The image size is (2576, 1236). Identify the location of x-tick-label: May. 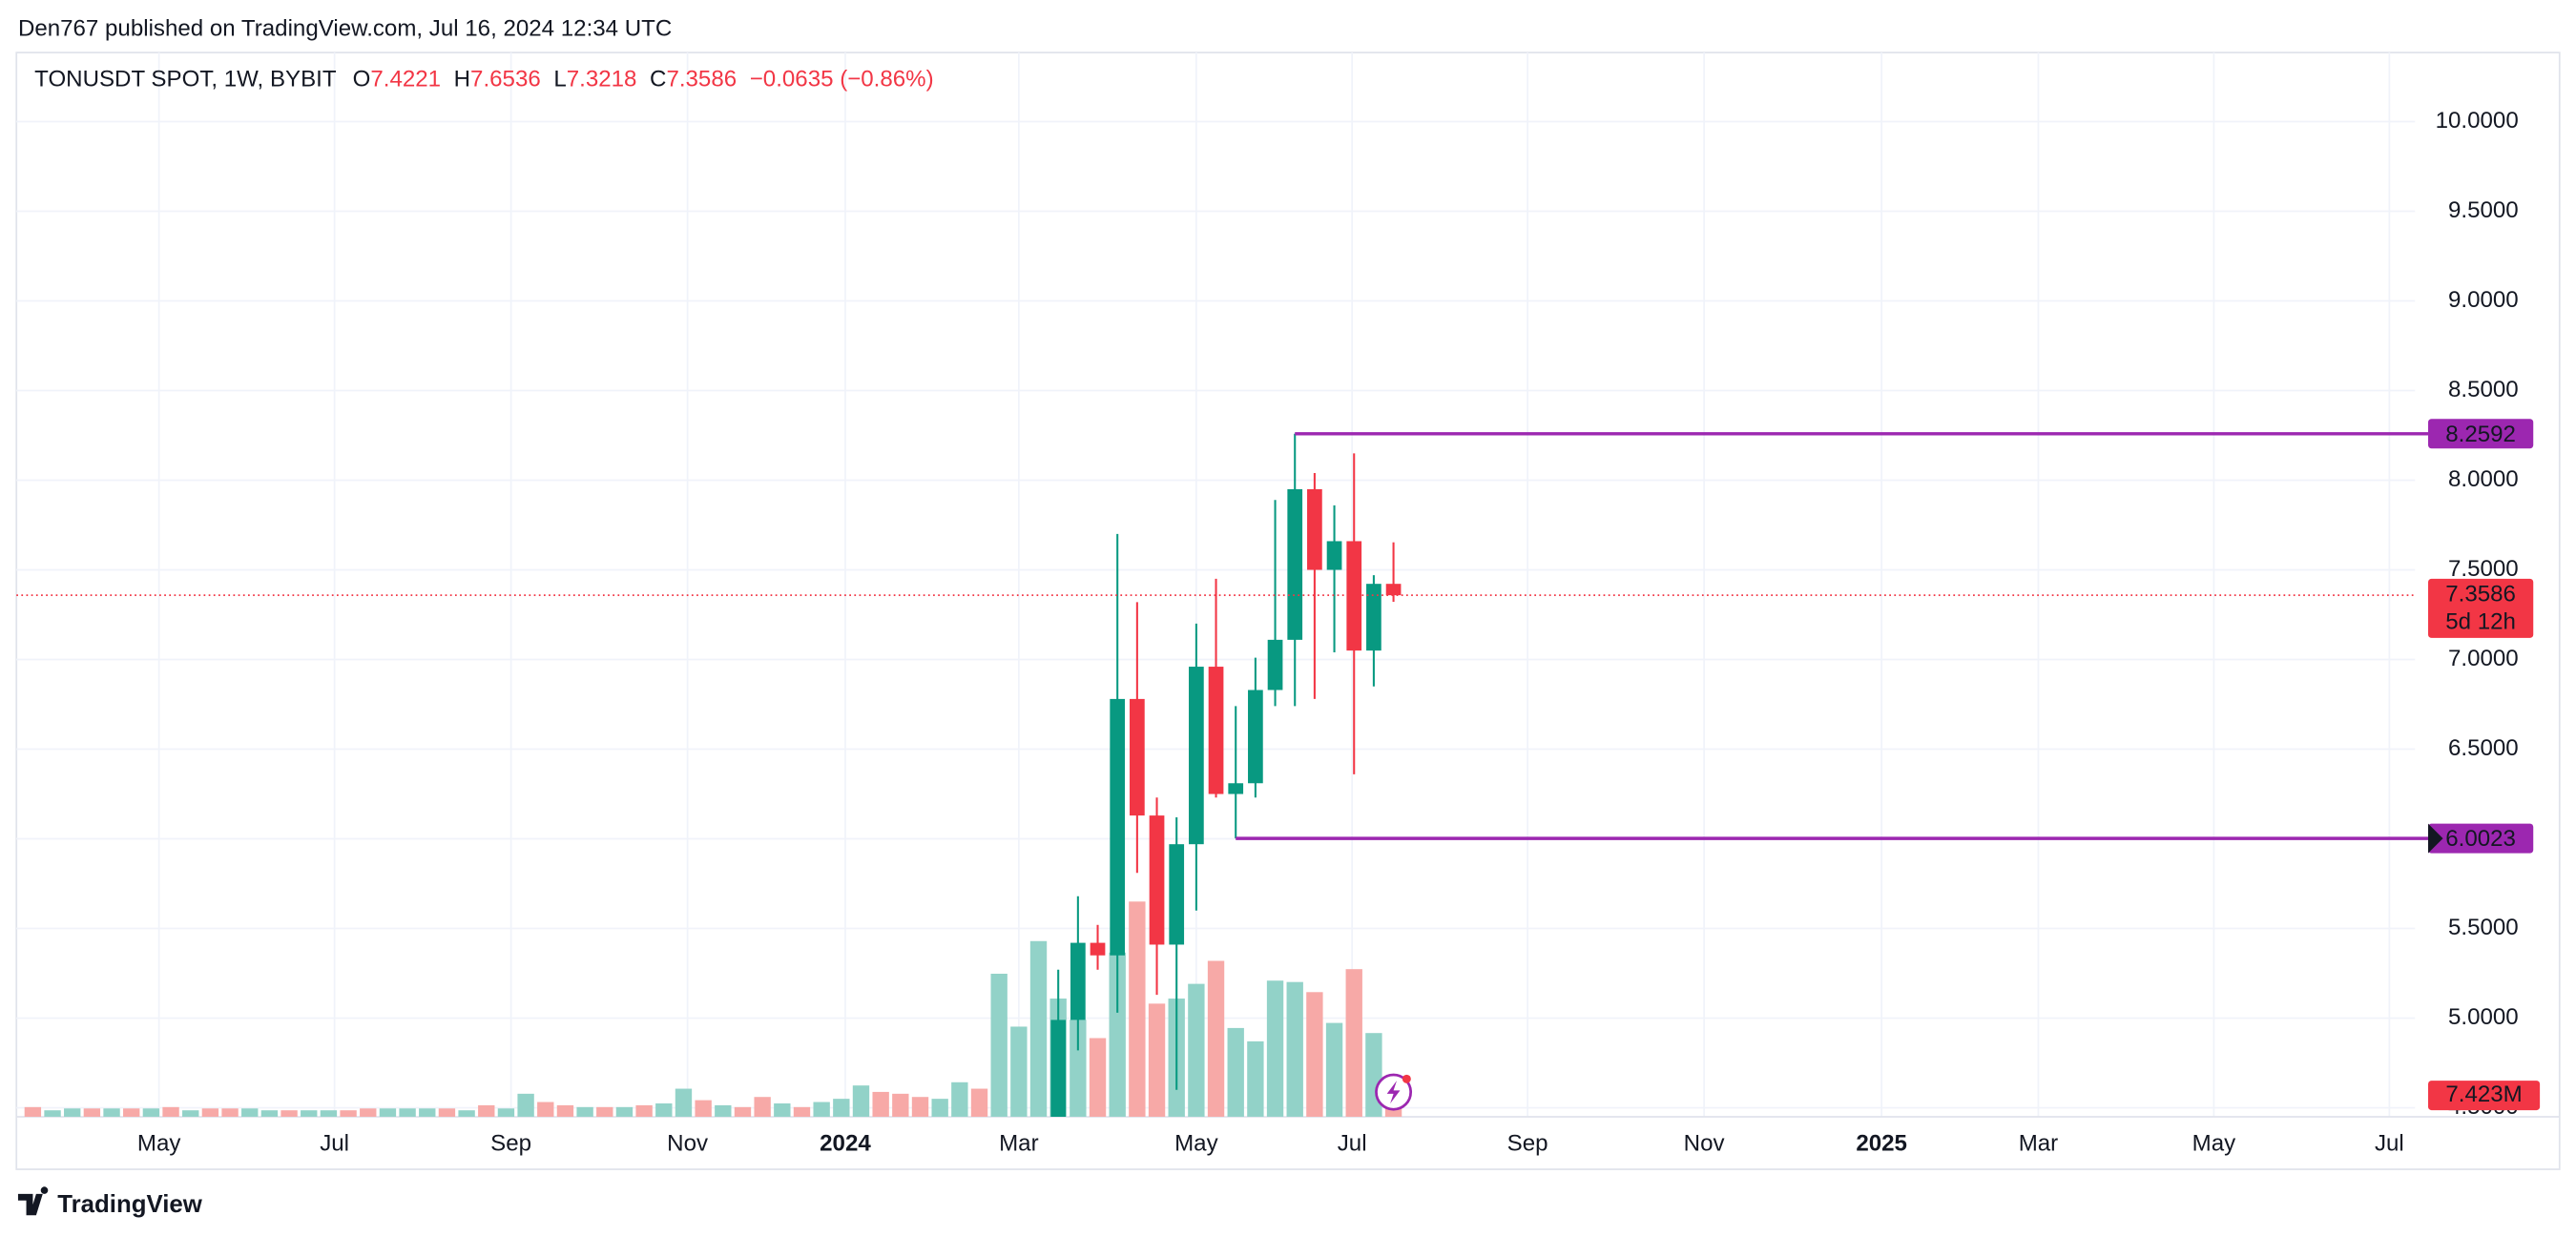
(159, 1144).